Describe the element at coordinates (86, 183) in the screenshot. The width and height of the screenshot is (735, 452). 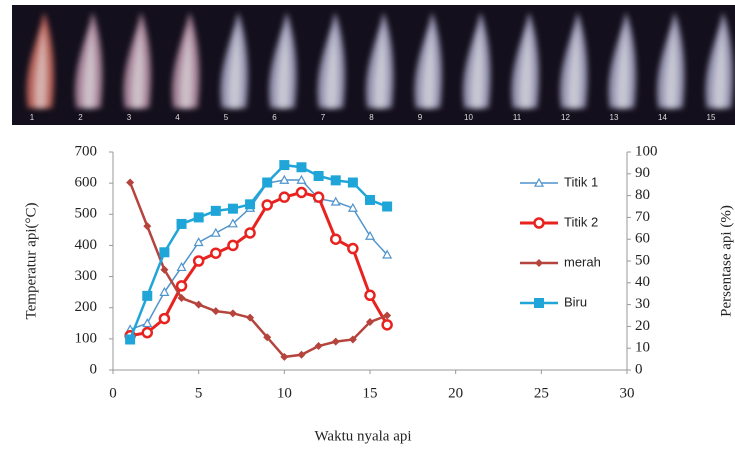
I see `y-tick-label: 600` at that location.